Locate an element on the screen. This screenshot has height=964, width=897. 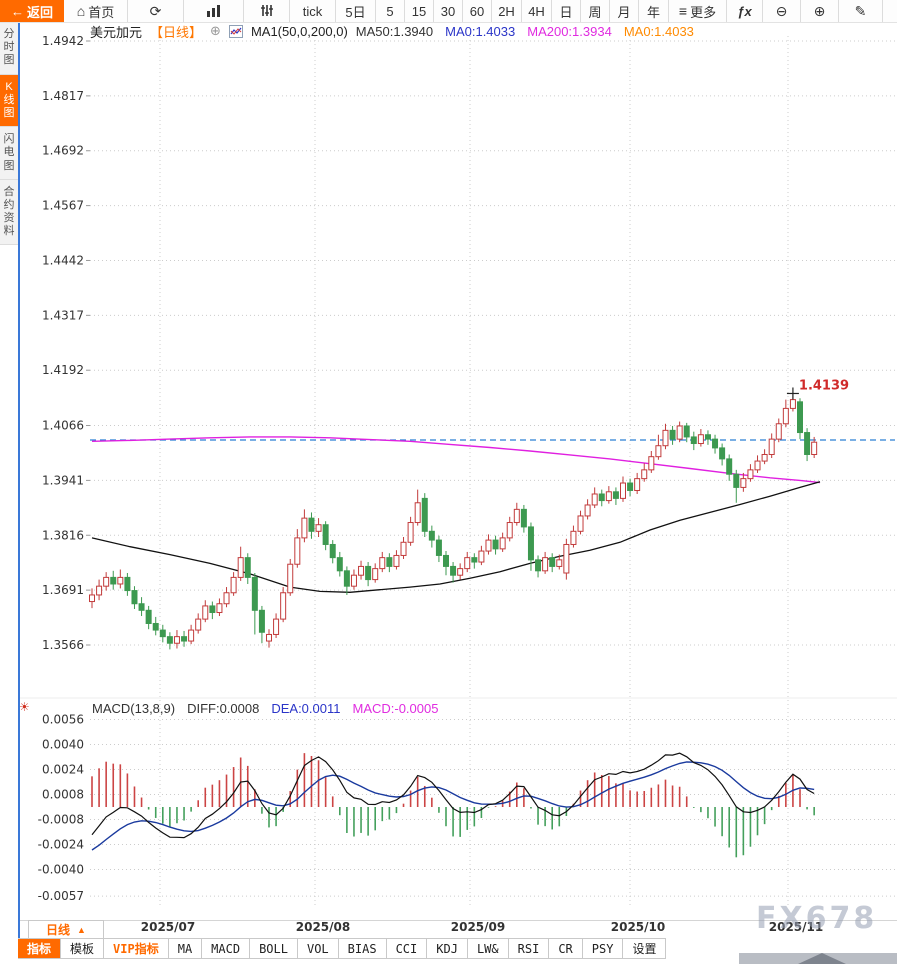
svg-text: -0.0057 is located at coordinates (61, 896).